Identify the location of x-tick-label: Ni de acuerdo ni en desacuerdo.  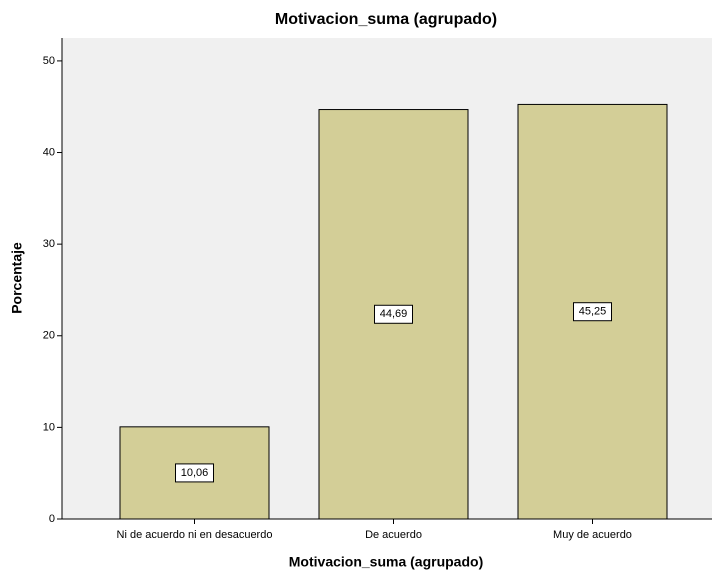
(195, 535).